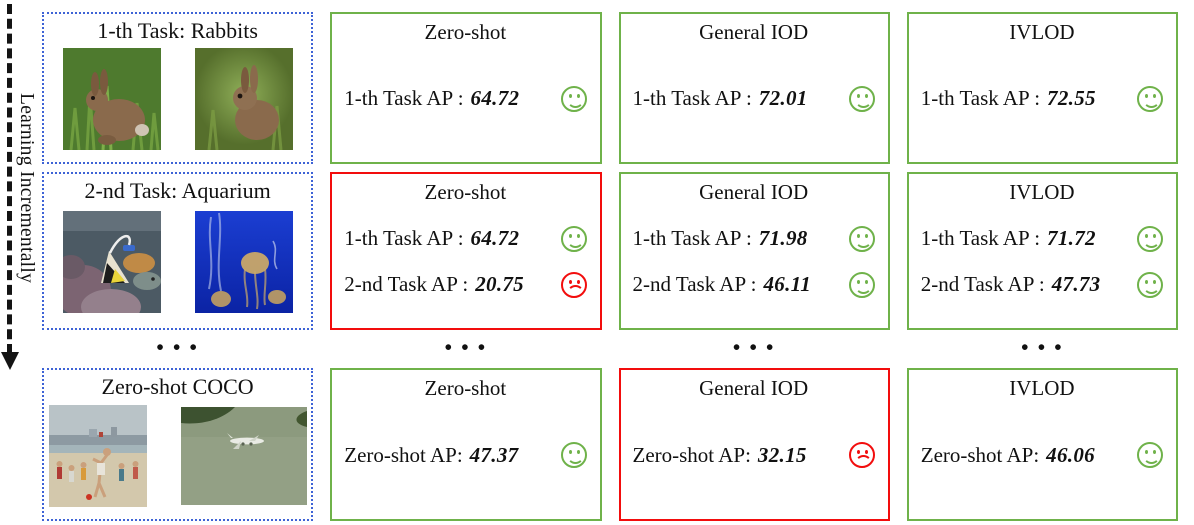 The height and width of the screenshot is (525, 1194). I want to click on ap-value: 20.75, so click(499, 284).